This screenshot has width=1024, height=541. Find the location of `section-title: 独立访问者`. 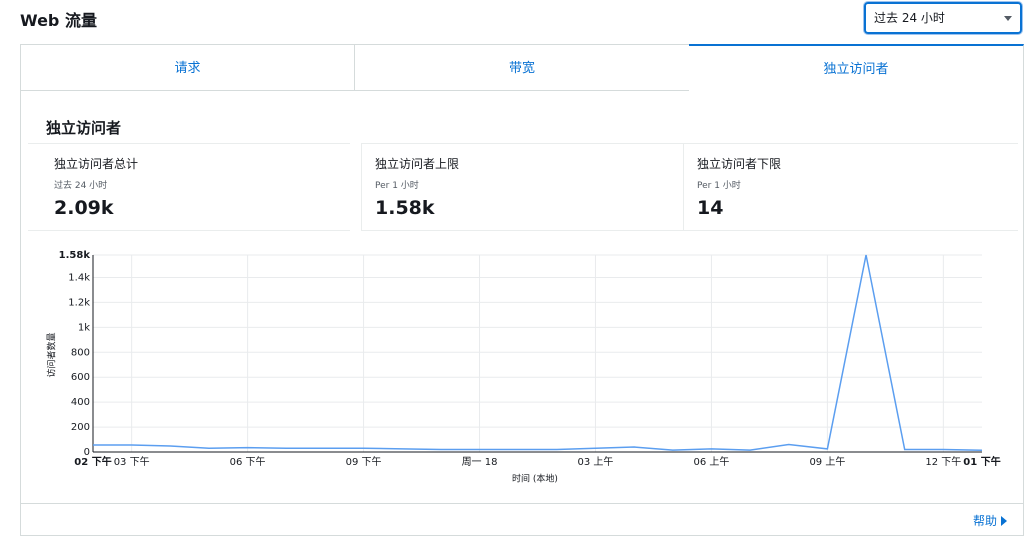

section-title: 独立访问者 is located at coordinates (84, 128).